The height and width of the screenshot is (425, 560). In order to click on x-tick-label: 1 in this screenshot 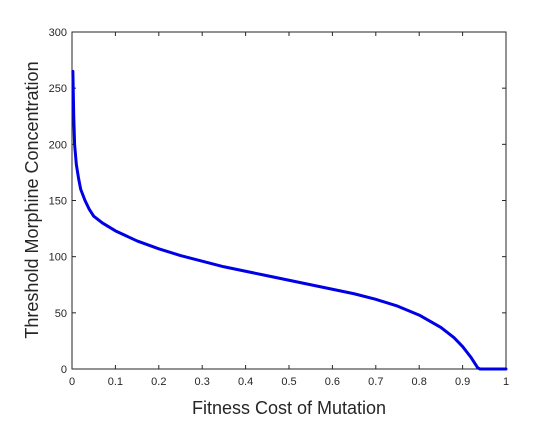, I will do `click(506, 382)`.